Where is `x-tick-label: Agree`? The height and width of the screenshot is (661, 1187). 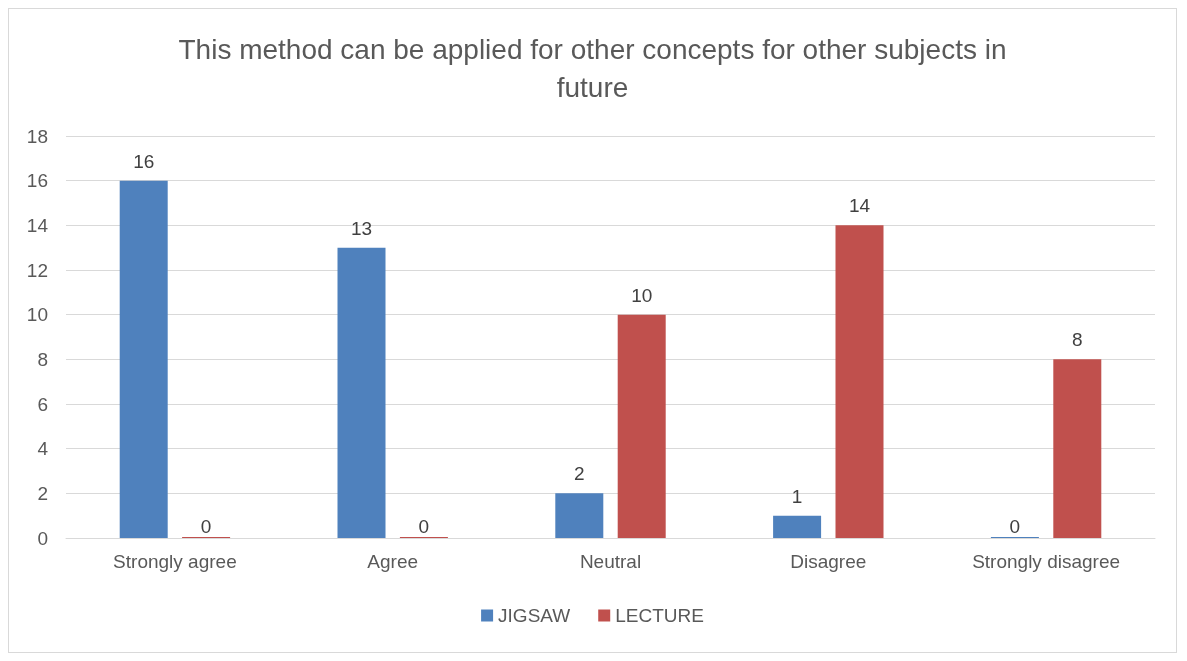 x-tick-label: Agree is located at coordinates (393, 561).